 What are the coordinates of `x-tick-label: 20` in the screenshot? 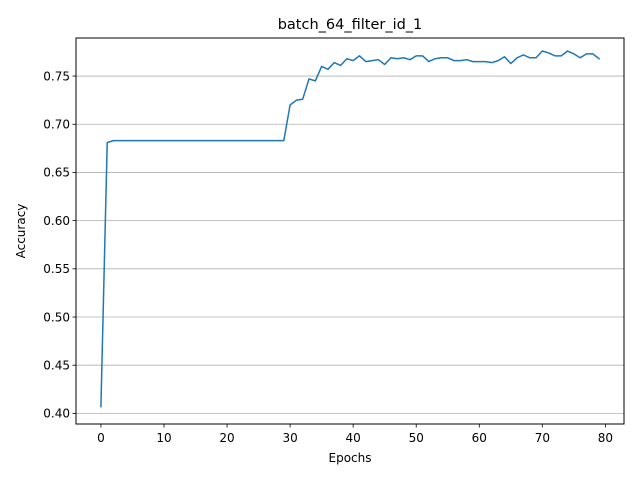 It's located at (226, 438).